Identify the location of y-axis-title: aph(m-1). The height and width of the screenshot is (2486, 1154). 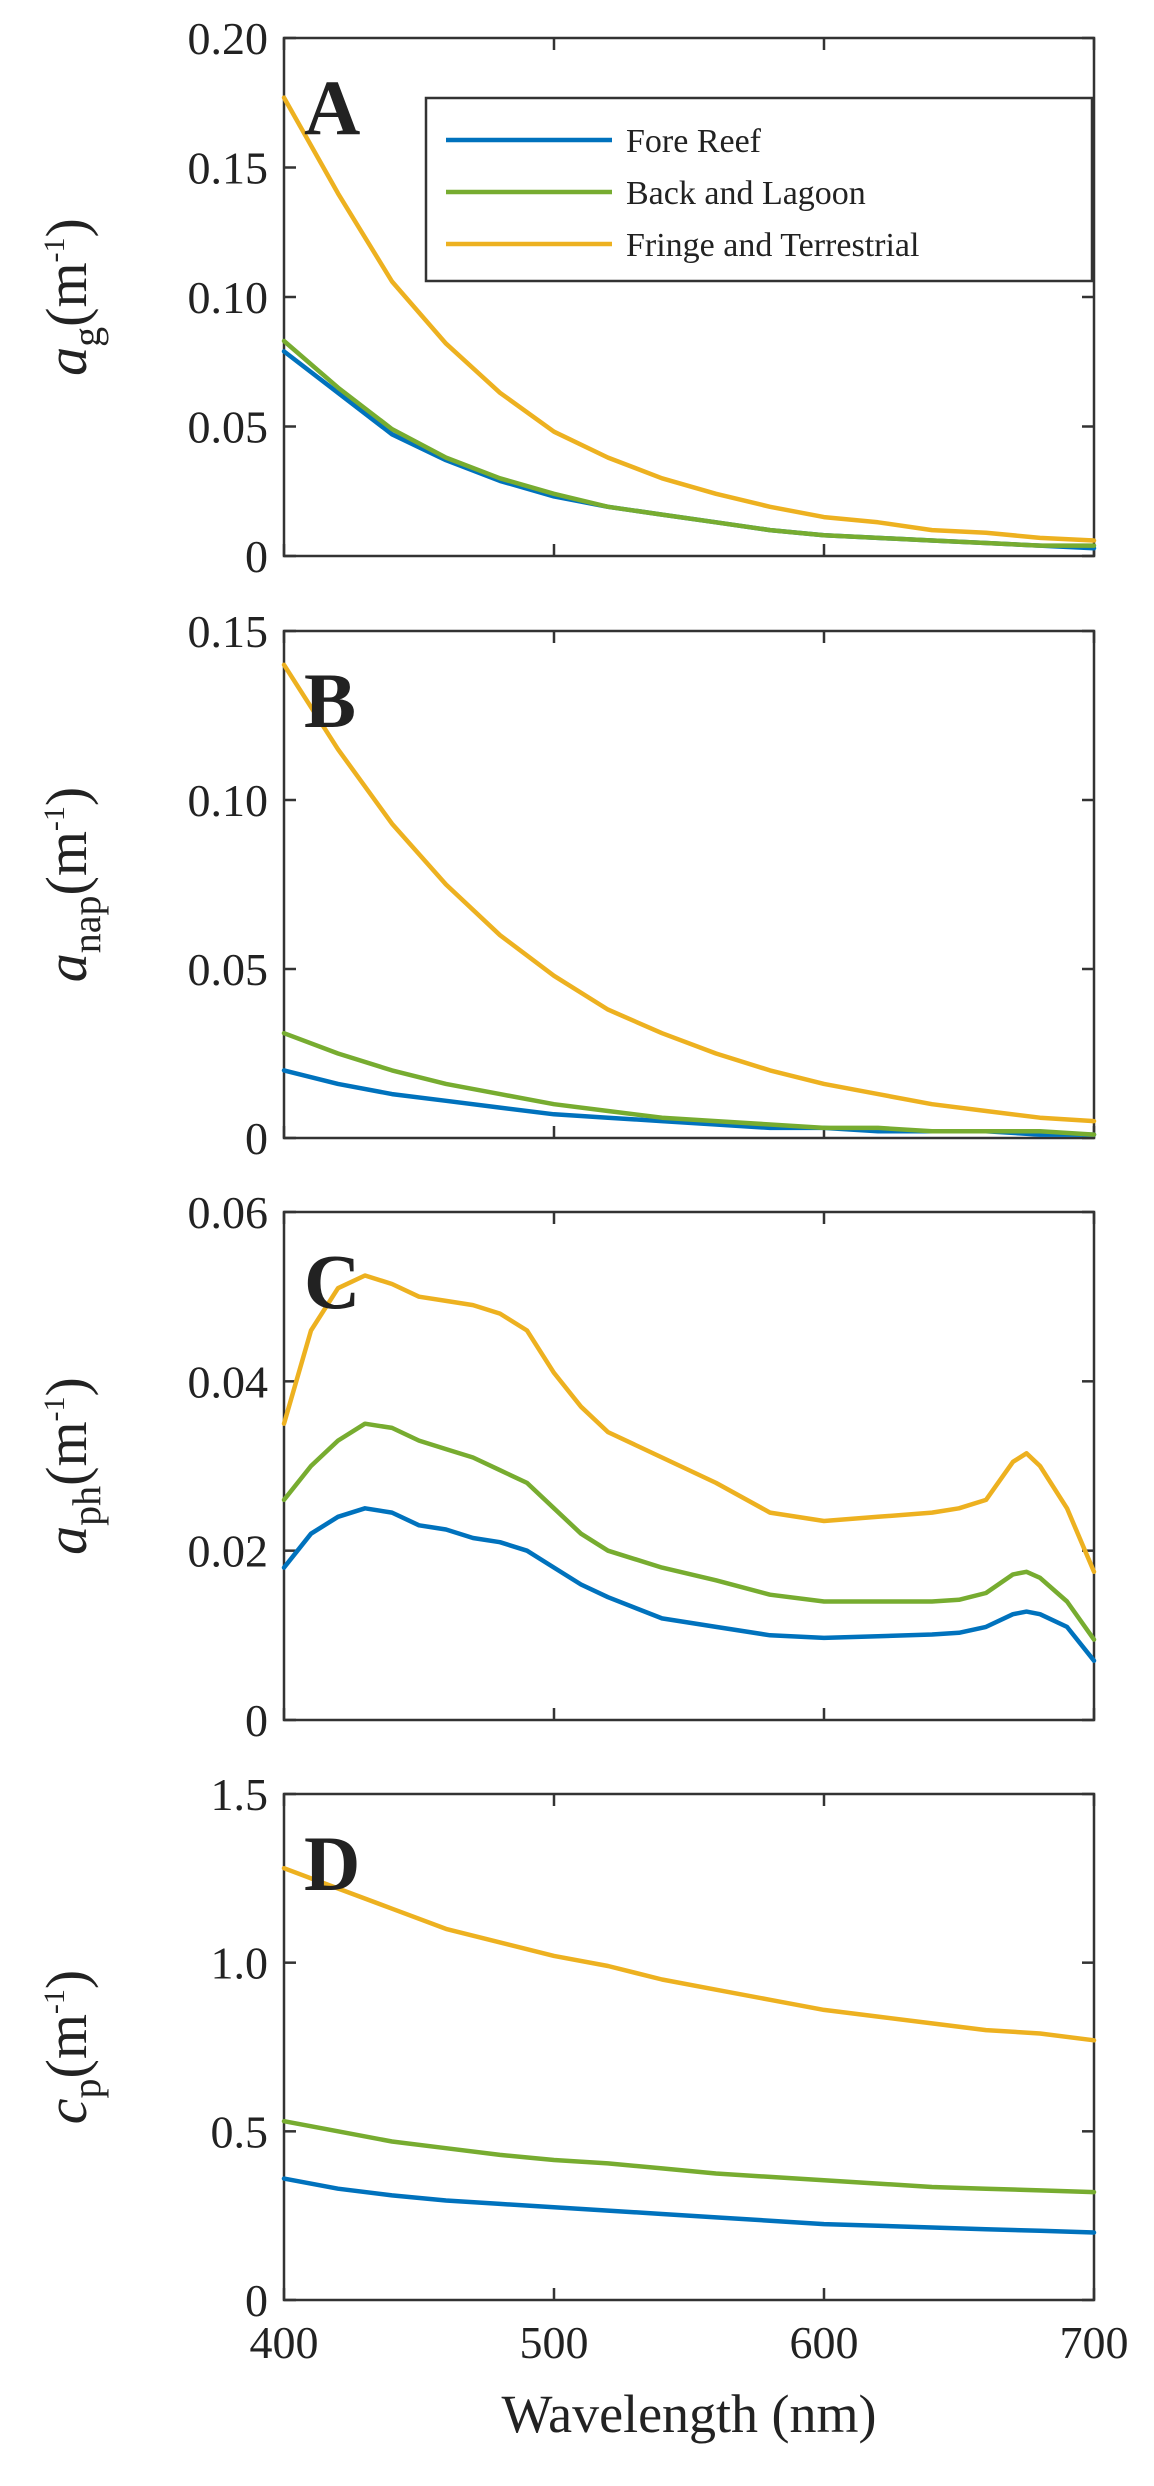
(71, 1466).